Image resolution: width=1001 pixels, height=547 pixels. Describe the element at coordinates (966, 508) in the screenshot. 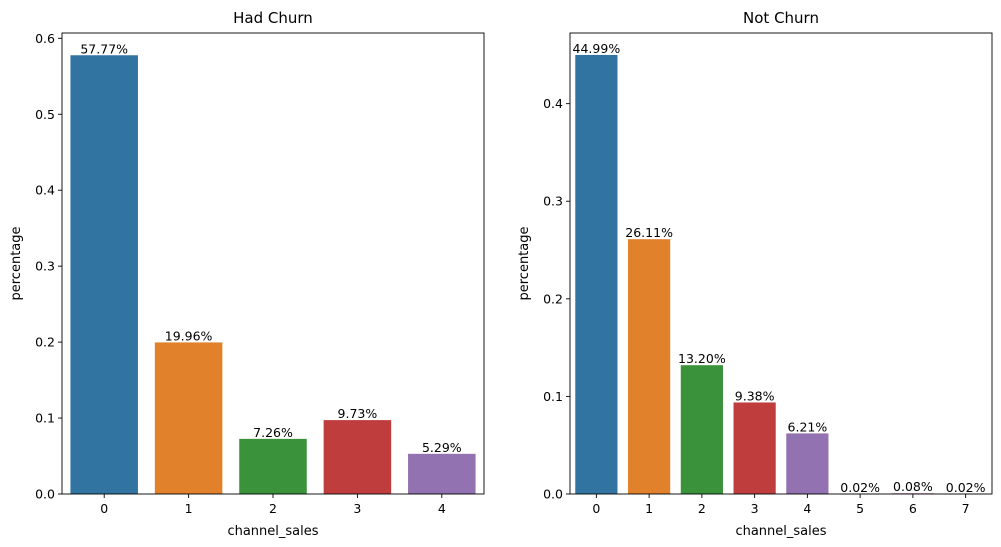

I see `not-churn-x-tick-label-7: 7` at that location.